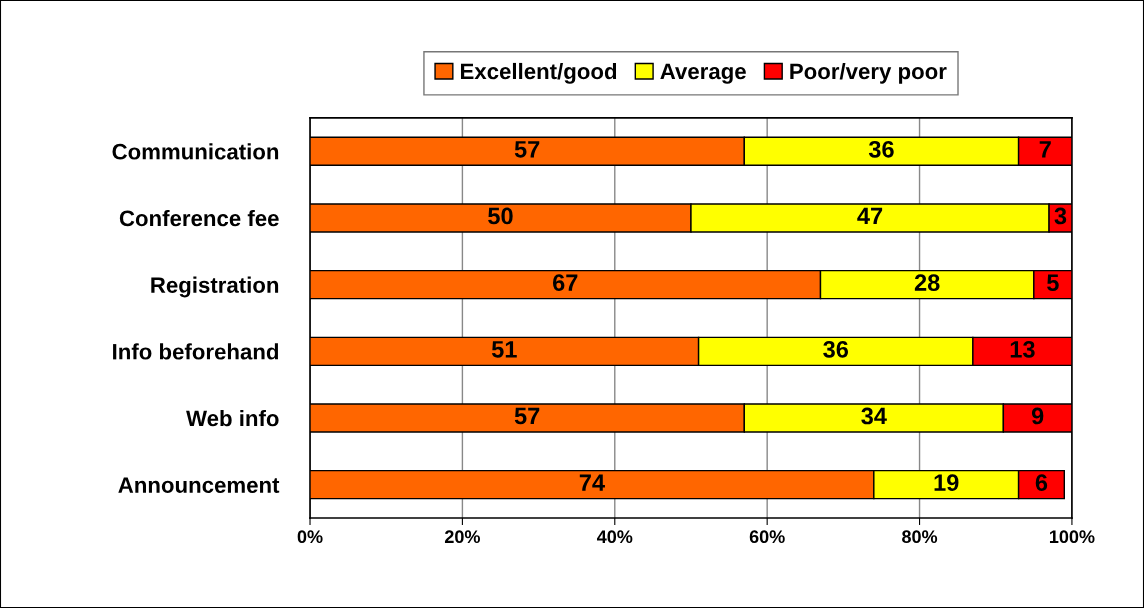 The image size is (1144, 608). Describe the element at coordinates (1045, 149) in the screenshot. I see `data-label: 7` at that location.